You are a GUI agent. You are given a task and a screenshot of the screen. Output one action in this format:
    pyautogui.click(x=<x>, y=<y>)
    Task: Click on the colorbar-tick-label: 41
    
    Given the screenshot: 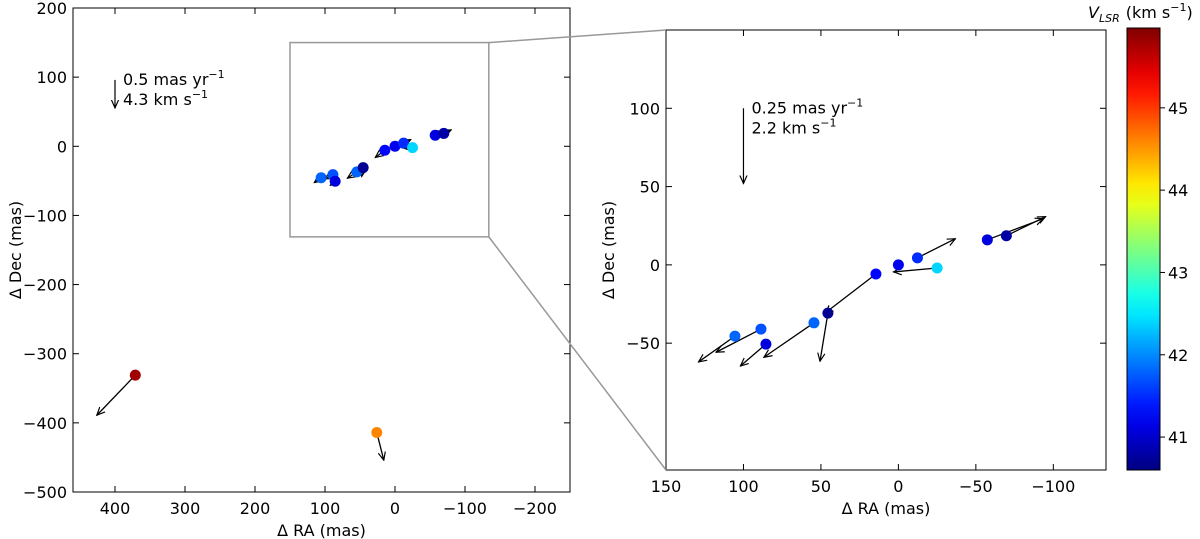 What is the action you would take?
    pyautogui.click(x=1178, y=437)
    